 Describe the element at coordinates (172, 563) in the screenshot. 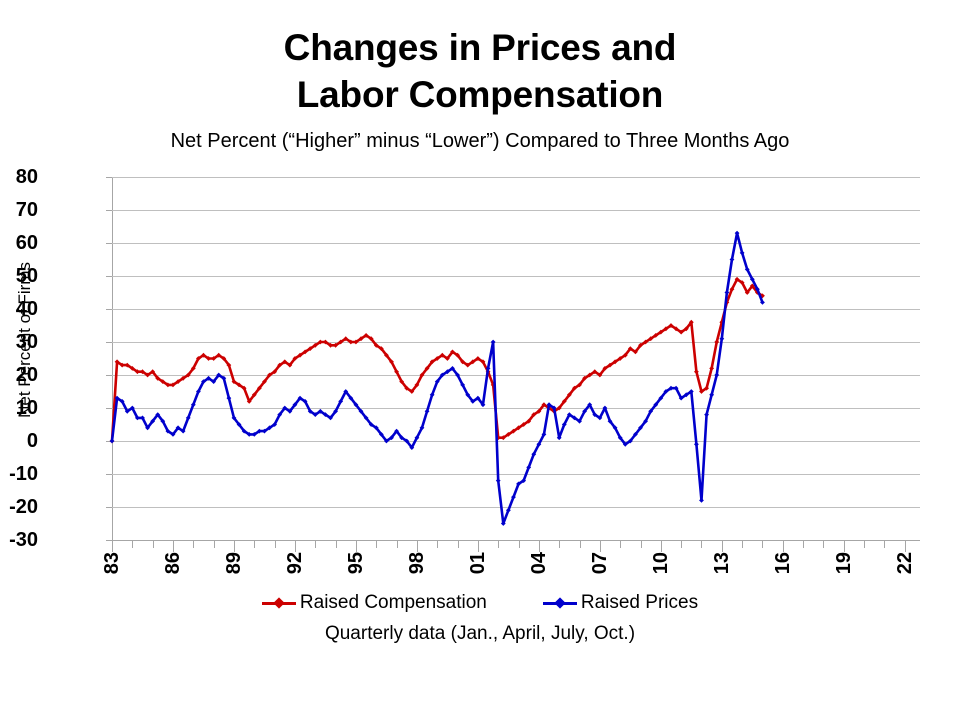

I see `x-tick-label: 86` at that location.